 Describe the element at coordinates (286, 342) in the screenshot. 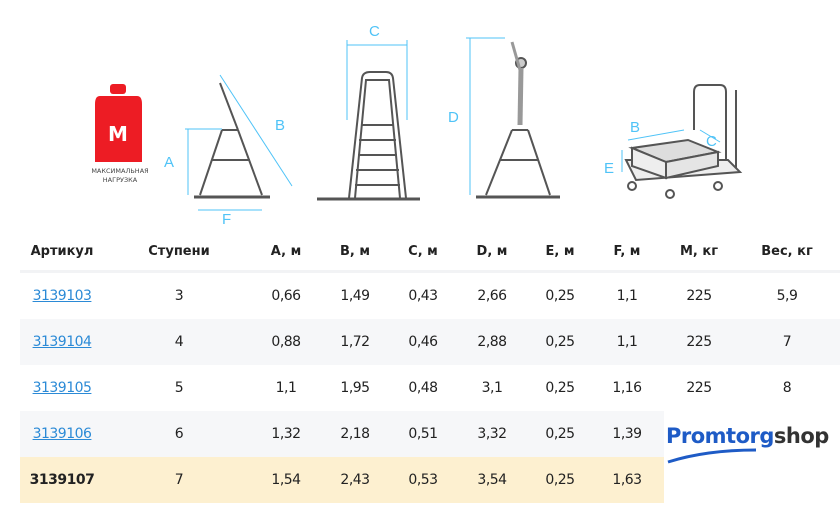

I see `table-cell: 0,88` at that location.